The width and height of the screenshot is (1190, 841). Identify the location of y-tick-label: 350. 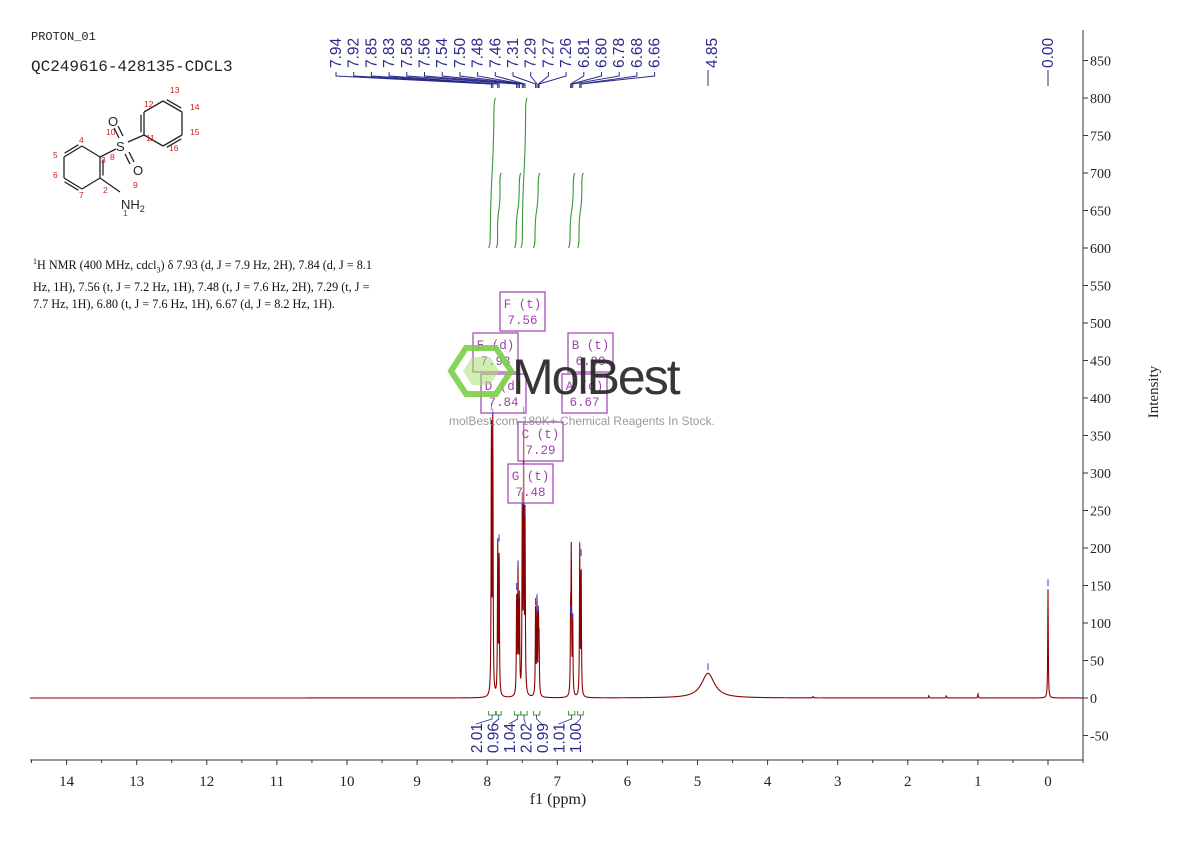
(1100, 437).